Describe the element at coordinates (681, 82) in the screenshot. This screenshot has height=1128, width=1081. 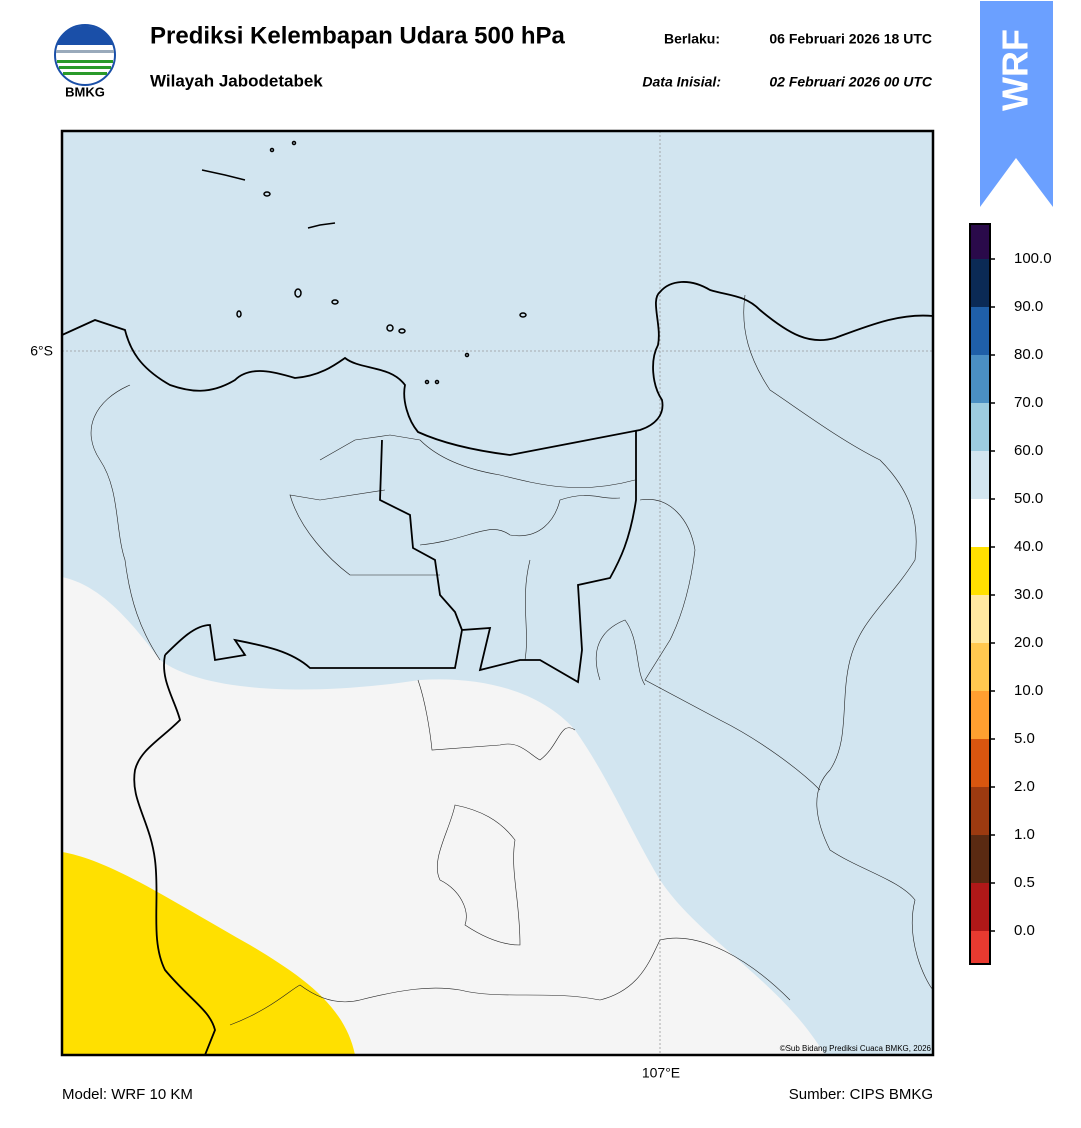
I see `init-label: Data Inisial:` at that location.